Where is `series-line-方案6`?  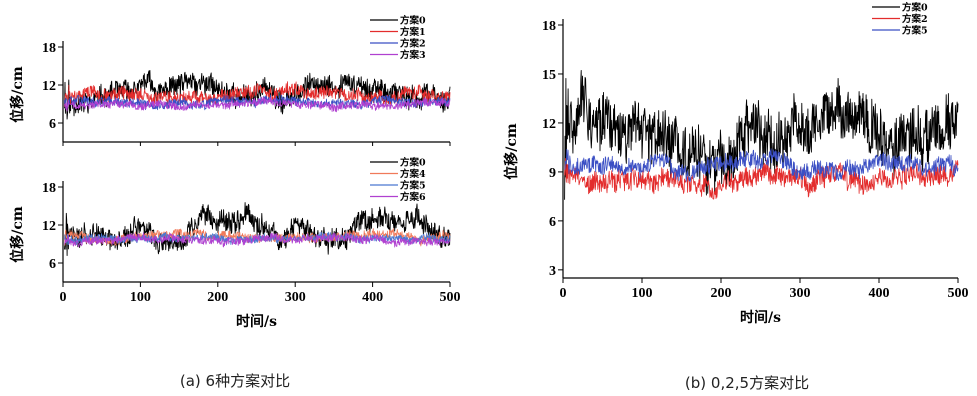 series-line-方案6 is located at coordinates (257, 240).